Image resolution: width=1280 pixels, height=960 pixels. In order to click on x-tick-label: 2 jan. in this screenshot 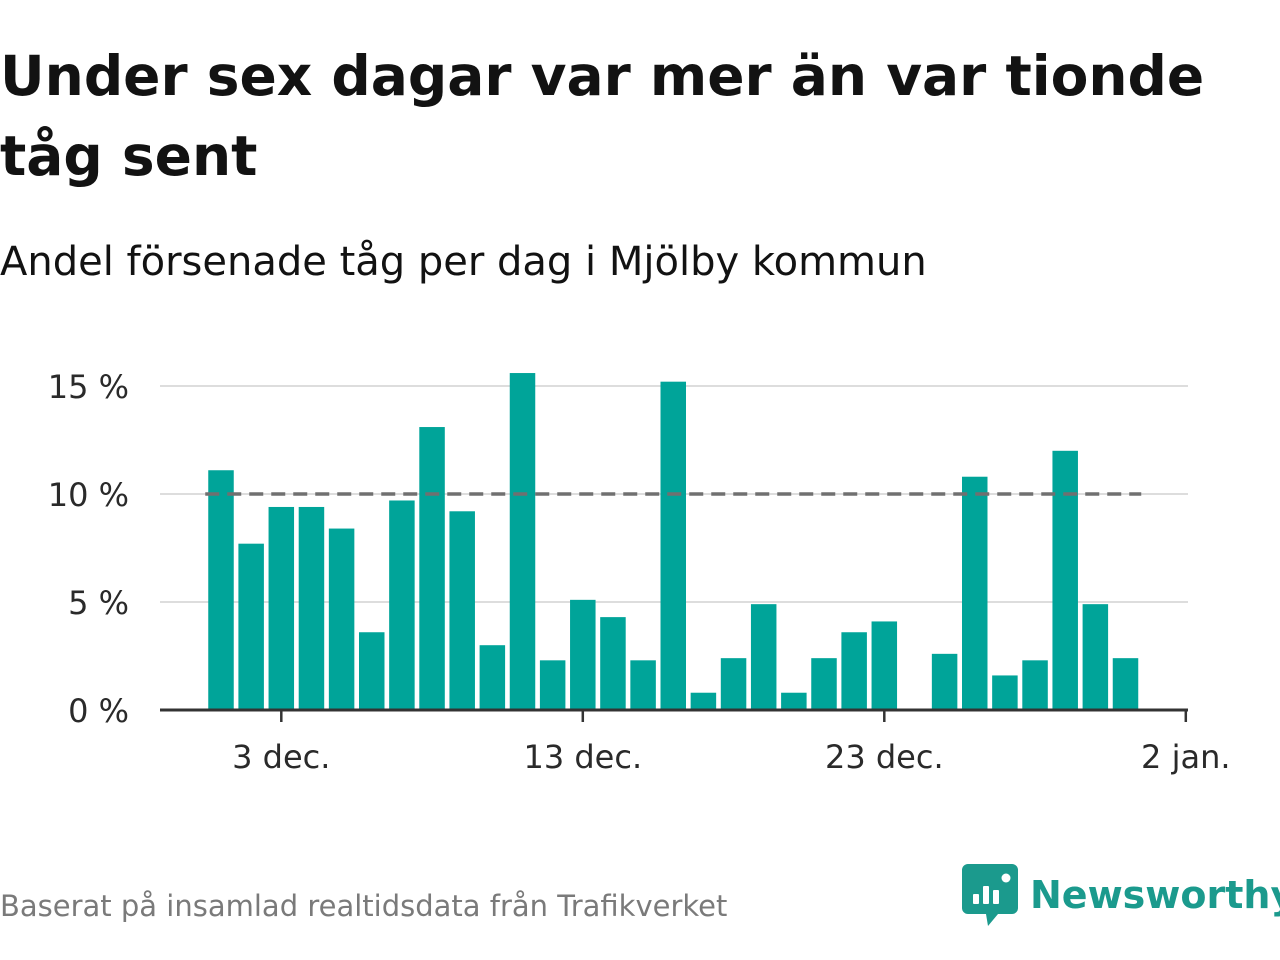, I will do `click(1185, 757)`.